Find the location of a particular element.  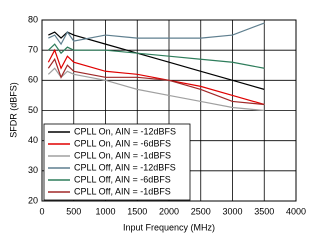

y-tick-label: 70 is located at coordinates (33, 50).